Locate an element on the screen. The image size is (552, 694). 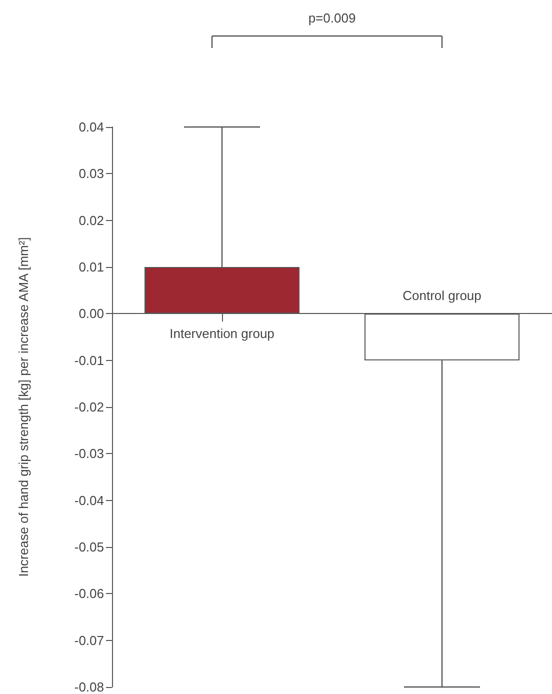
x-tick-label: Intervention group is located at coordinates (222, 334).